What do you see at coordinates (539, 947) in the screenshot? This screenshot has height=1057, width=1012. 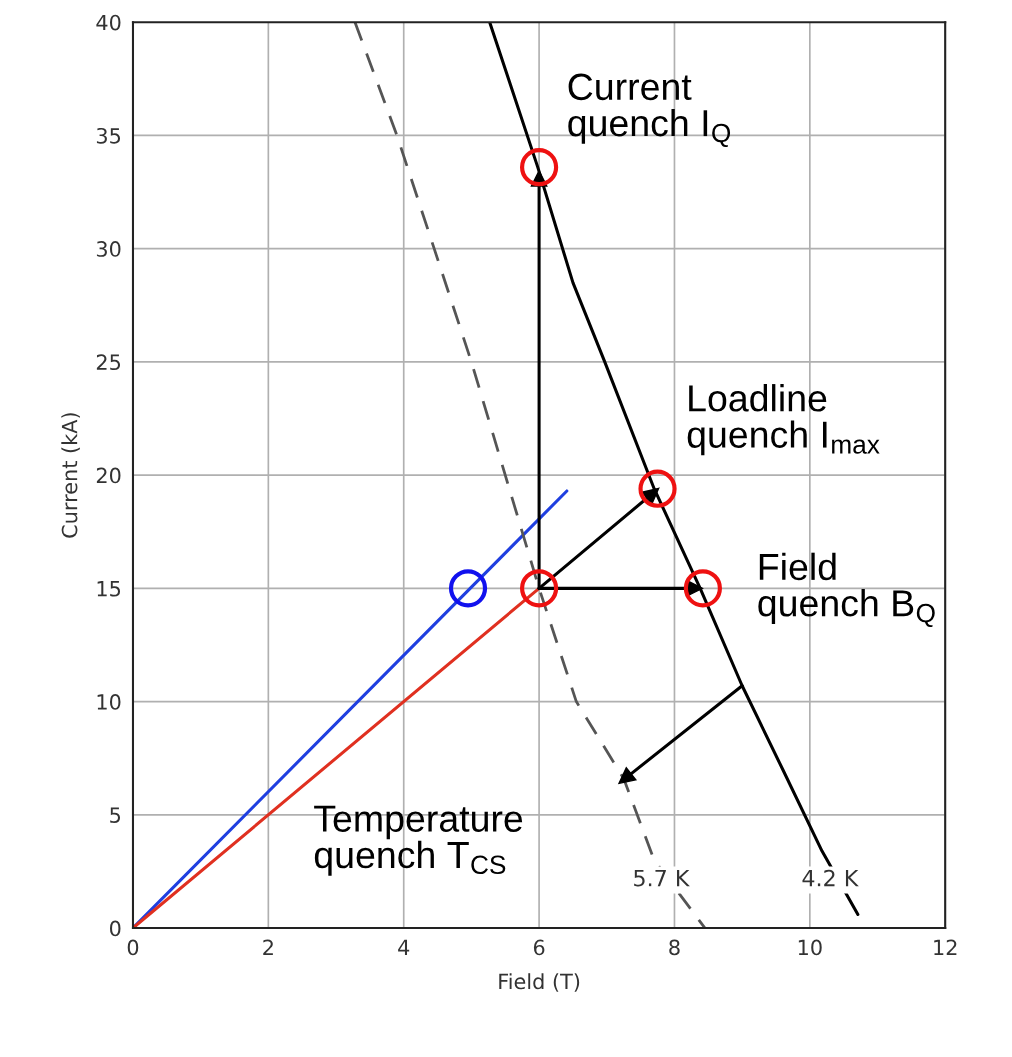 I see `x-tick-label: 6` at bounding box center [539, 947].